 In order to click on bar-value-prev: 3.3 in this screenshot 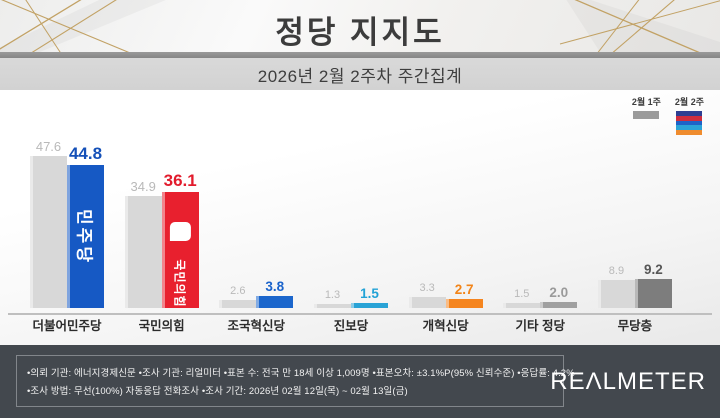, I will do `click(427, 288)`.